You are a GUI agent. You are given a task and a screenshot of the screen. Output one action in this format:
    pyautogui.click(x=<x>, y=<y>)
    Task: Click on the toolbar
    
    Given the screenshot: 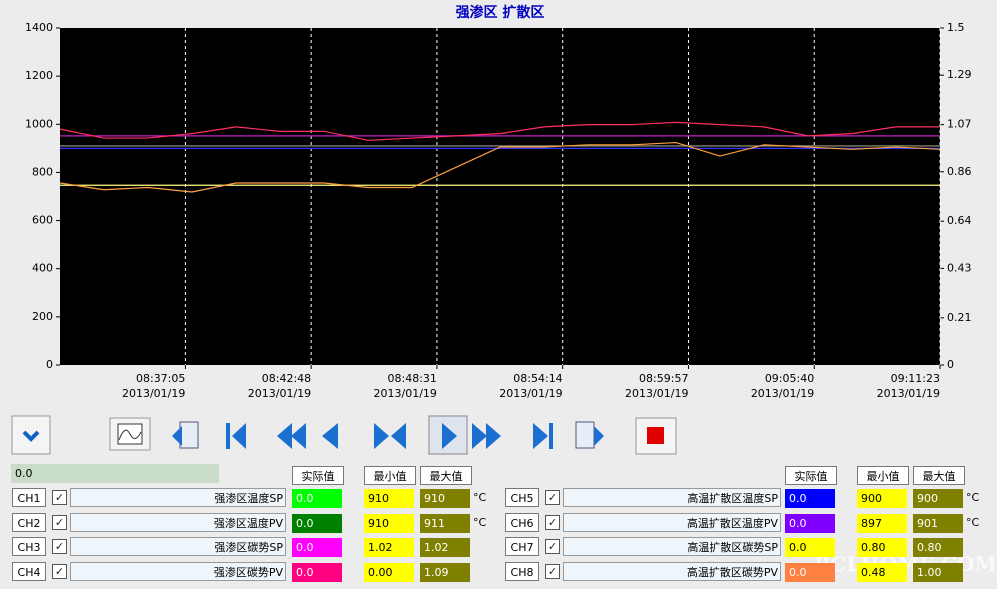 What is the action you would take?
    pyautogui.click(x=344, y=435)
    